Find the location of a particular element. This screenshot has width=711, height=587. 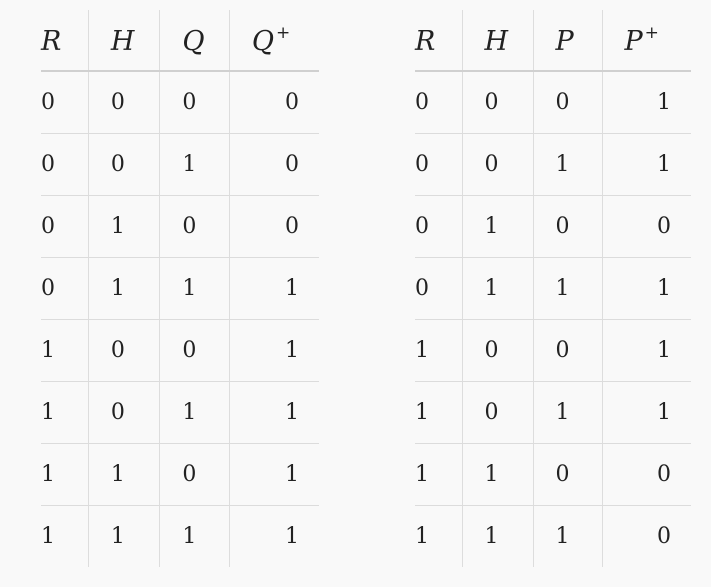

header-row: R H Q Q + is located at coordinates (180, 41).